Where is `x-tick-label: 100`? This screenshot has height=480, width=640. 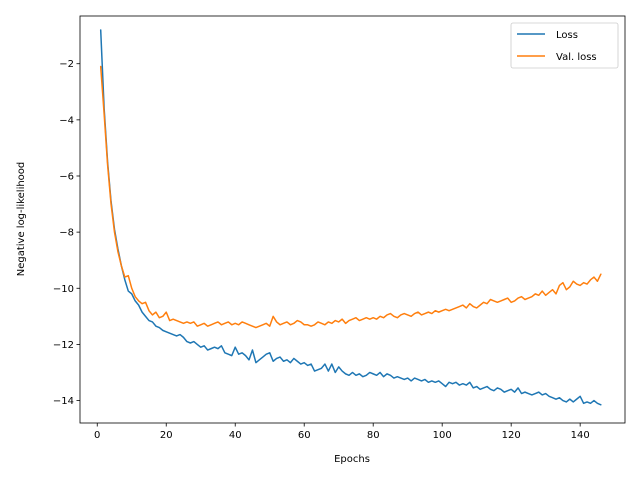
x-tick-label: 100 is located at coordinates (442, 435).